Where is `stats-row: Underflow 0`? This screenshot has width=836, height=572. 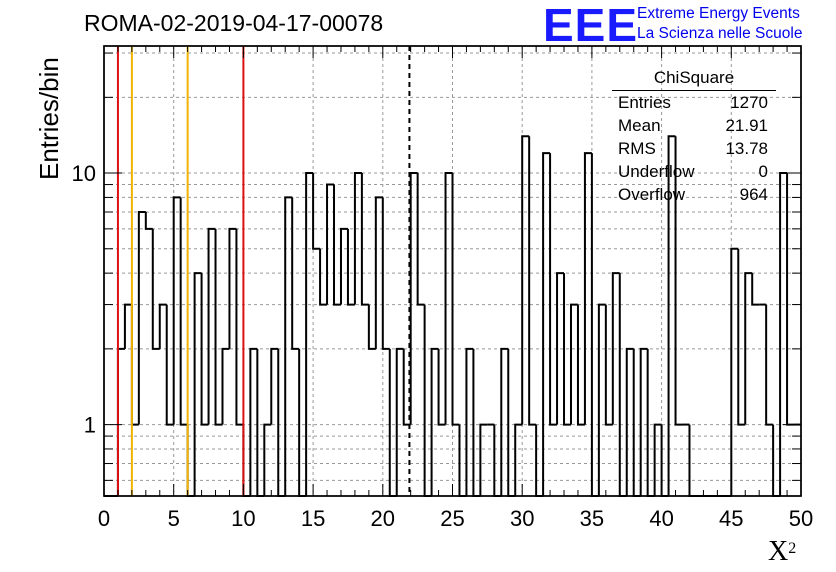 stats-row: Underflow 0 is located at coordinates (694, 171).